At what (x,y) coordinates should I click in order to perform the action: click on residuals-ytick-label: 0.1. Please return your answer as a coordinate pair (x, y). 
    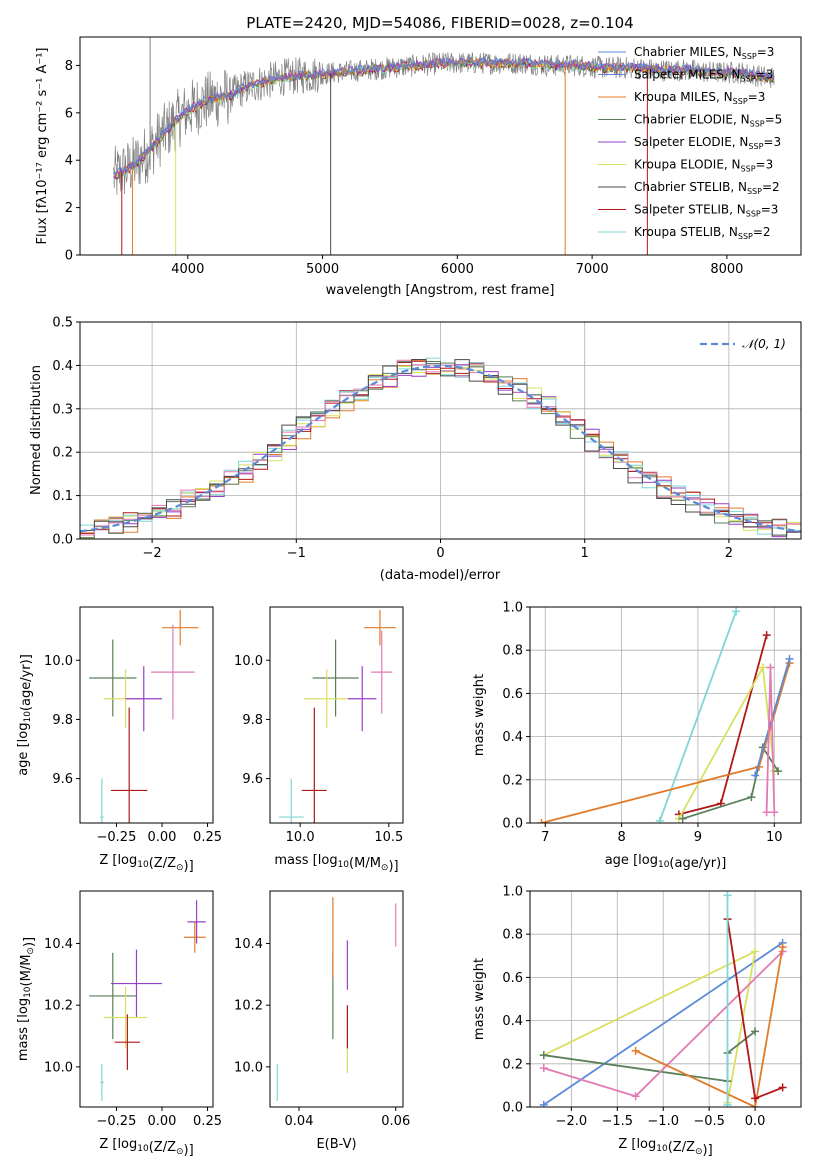
    Looking at the image, I should click on (62, 496).